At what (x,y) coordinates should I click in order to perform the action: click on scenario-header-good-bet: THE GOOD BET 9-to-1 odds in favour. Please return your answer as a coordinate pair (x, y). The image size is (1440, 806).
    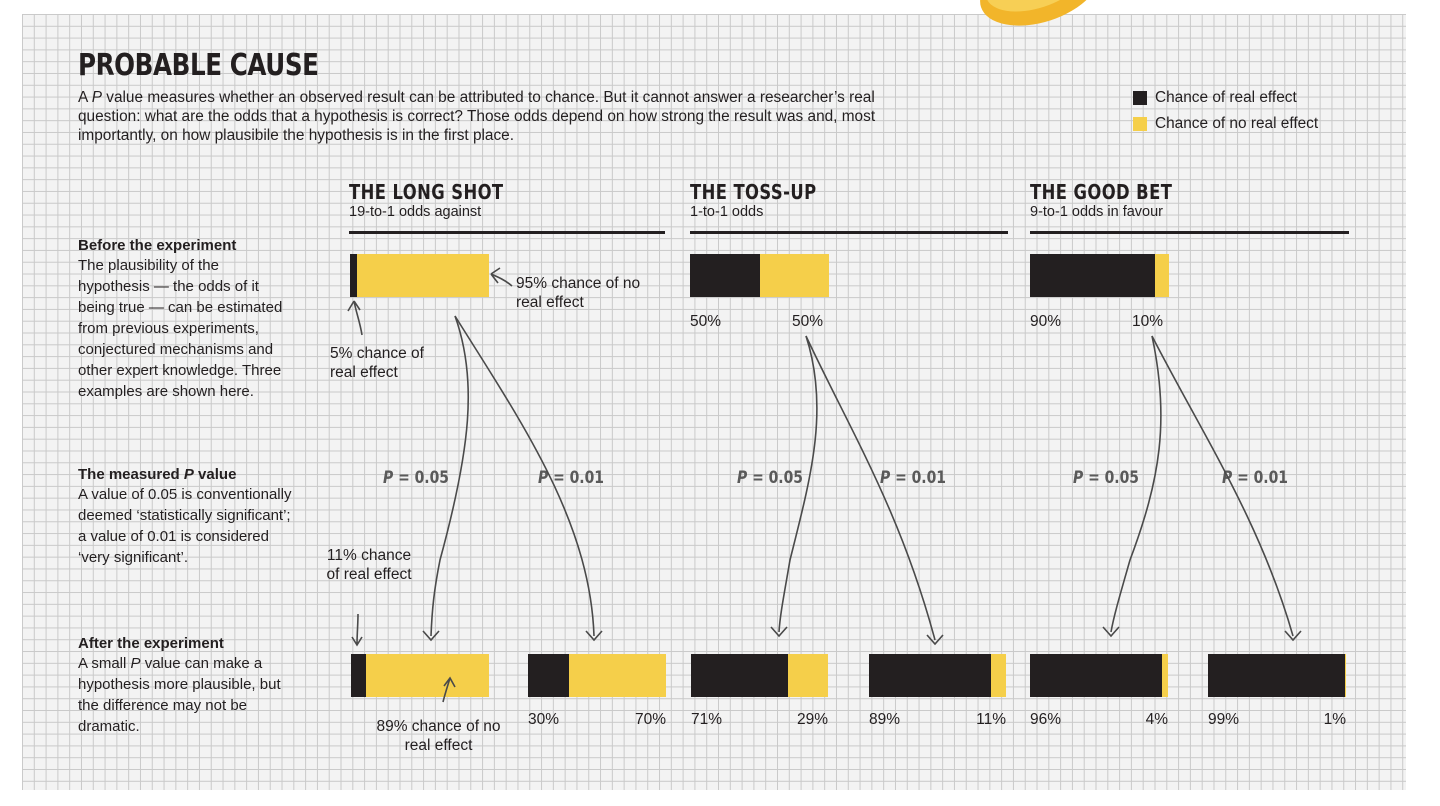
    Looking at the image, I should click on (1189, 207).